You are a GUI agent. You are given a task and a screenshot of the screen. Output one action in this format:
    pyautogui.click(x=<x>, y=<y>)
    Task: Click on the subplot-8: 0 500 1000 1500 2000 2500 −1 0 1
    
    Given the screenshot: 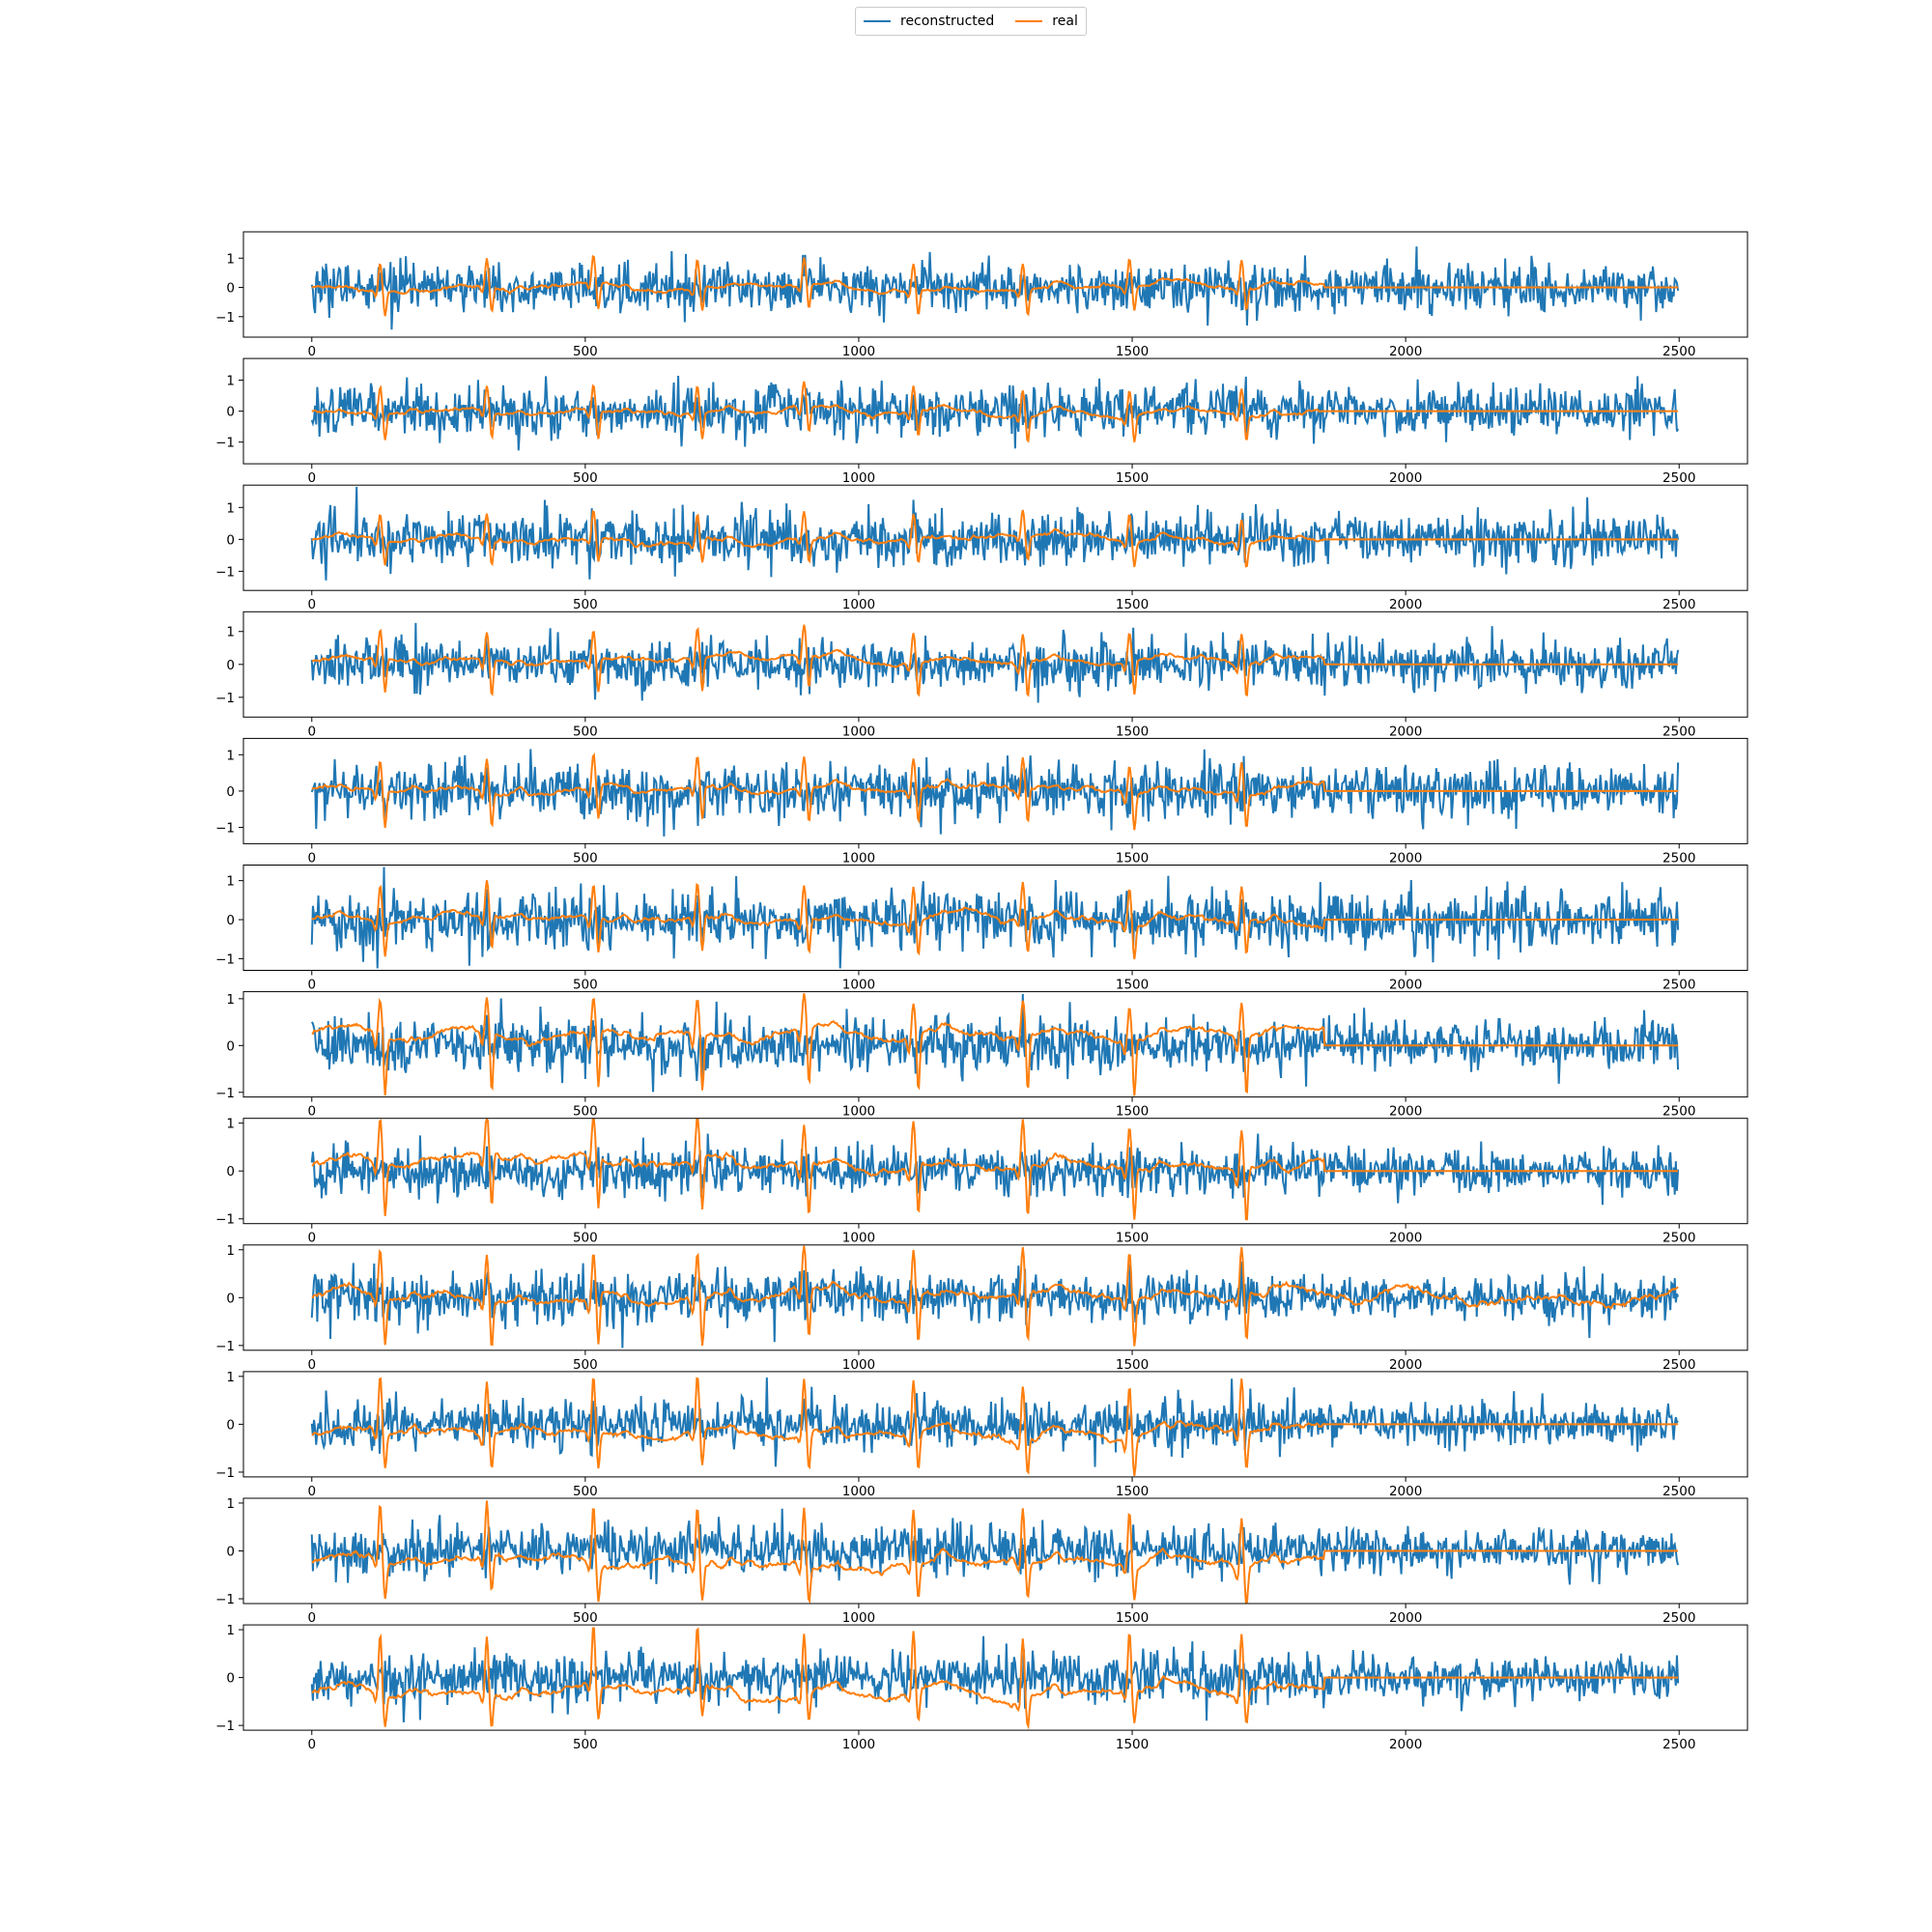 What is the action you would take?
    pyautogui.click(x=981, y=1181)
    